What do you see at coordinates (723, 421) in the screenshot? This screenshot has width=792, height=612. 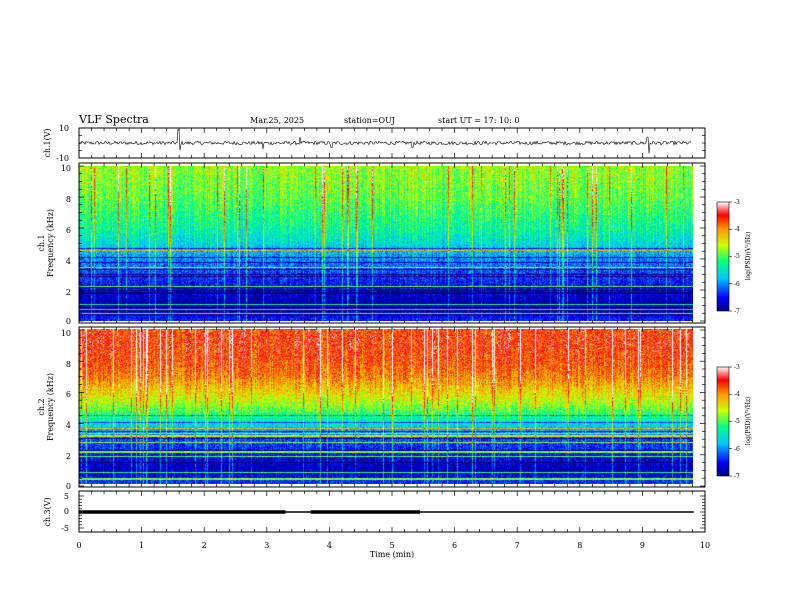 I see `ch2-colorbar` at bounding box center [723, 421].